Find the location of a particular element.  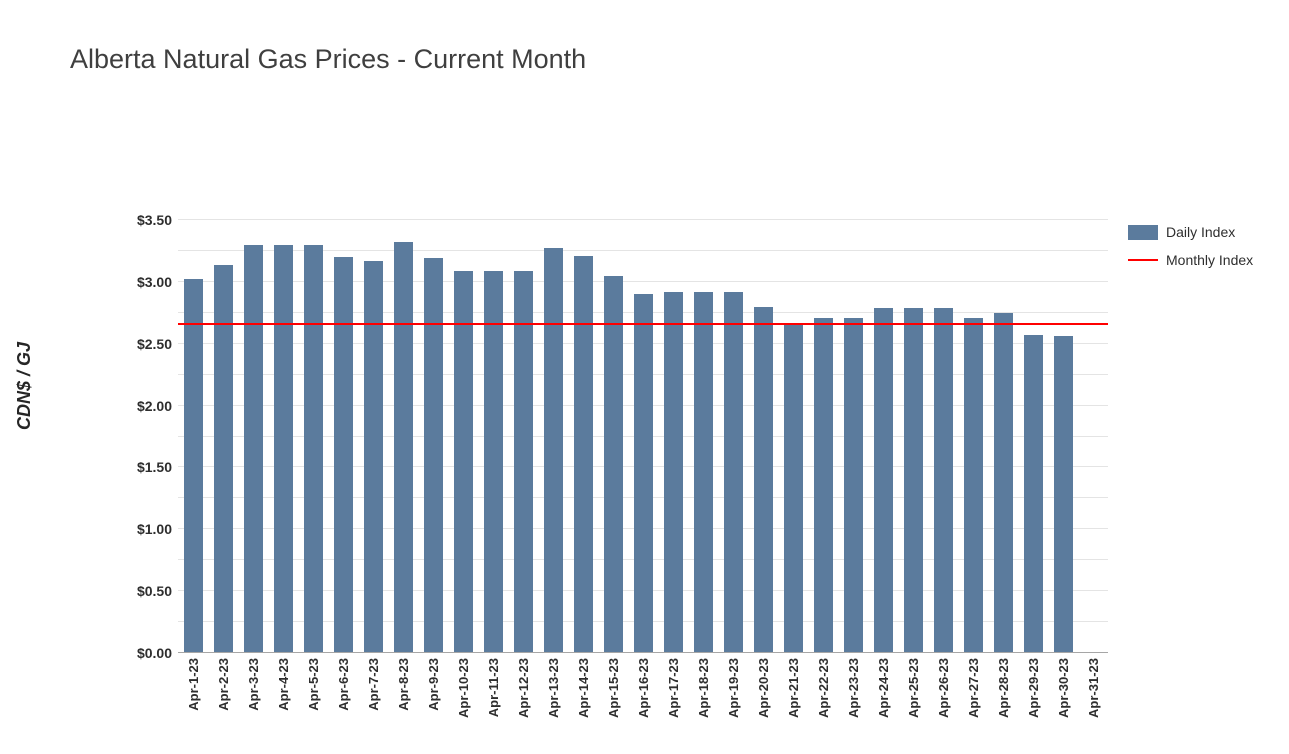

x-label-column: Apr-23-23 is located at coordinates (853, 703).